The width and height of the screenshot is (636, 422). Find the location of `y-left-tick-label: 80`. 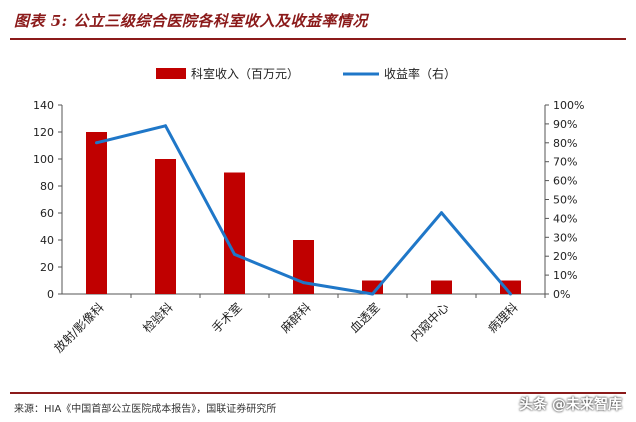

y-left-tick-label: 80 is located at coordinates (47, 186).